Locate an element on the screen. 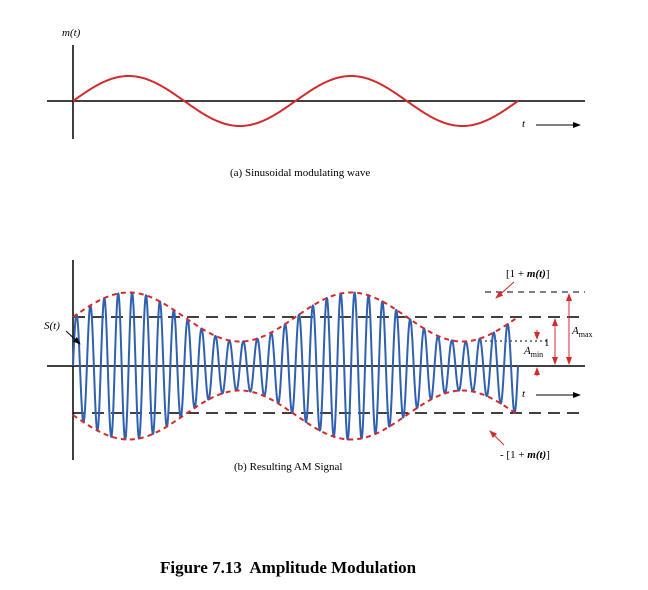 The image size is (648, 590). lower-envelope-label: - [1 + m(t)] is located at coordinates (525, 455).